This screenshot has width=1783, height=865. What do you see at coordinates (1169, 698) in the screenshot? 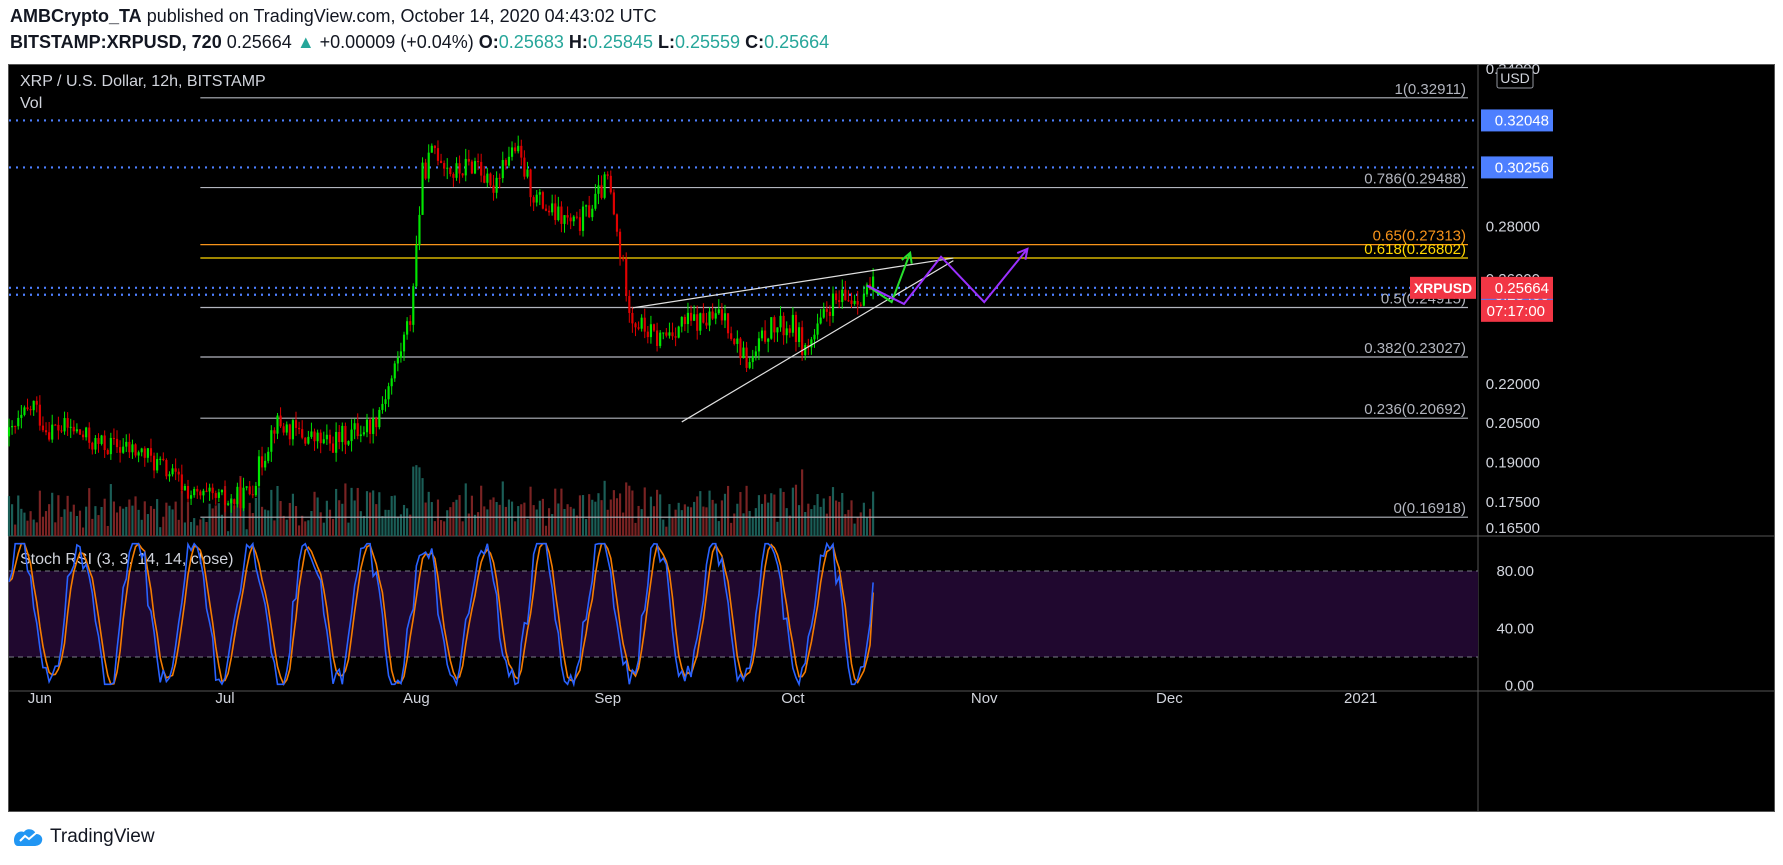
I see `time-axis-tick: Dec` at bounding box center [1169, 698].